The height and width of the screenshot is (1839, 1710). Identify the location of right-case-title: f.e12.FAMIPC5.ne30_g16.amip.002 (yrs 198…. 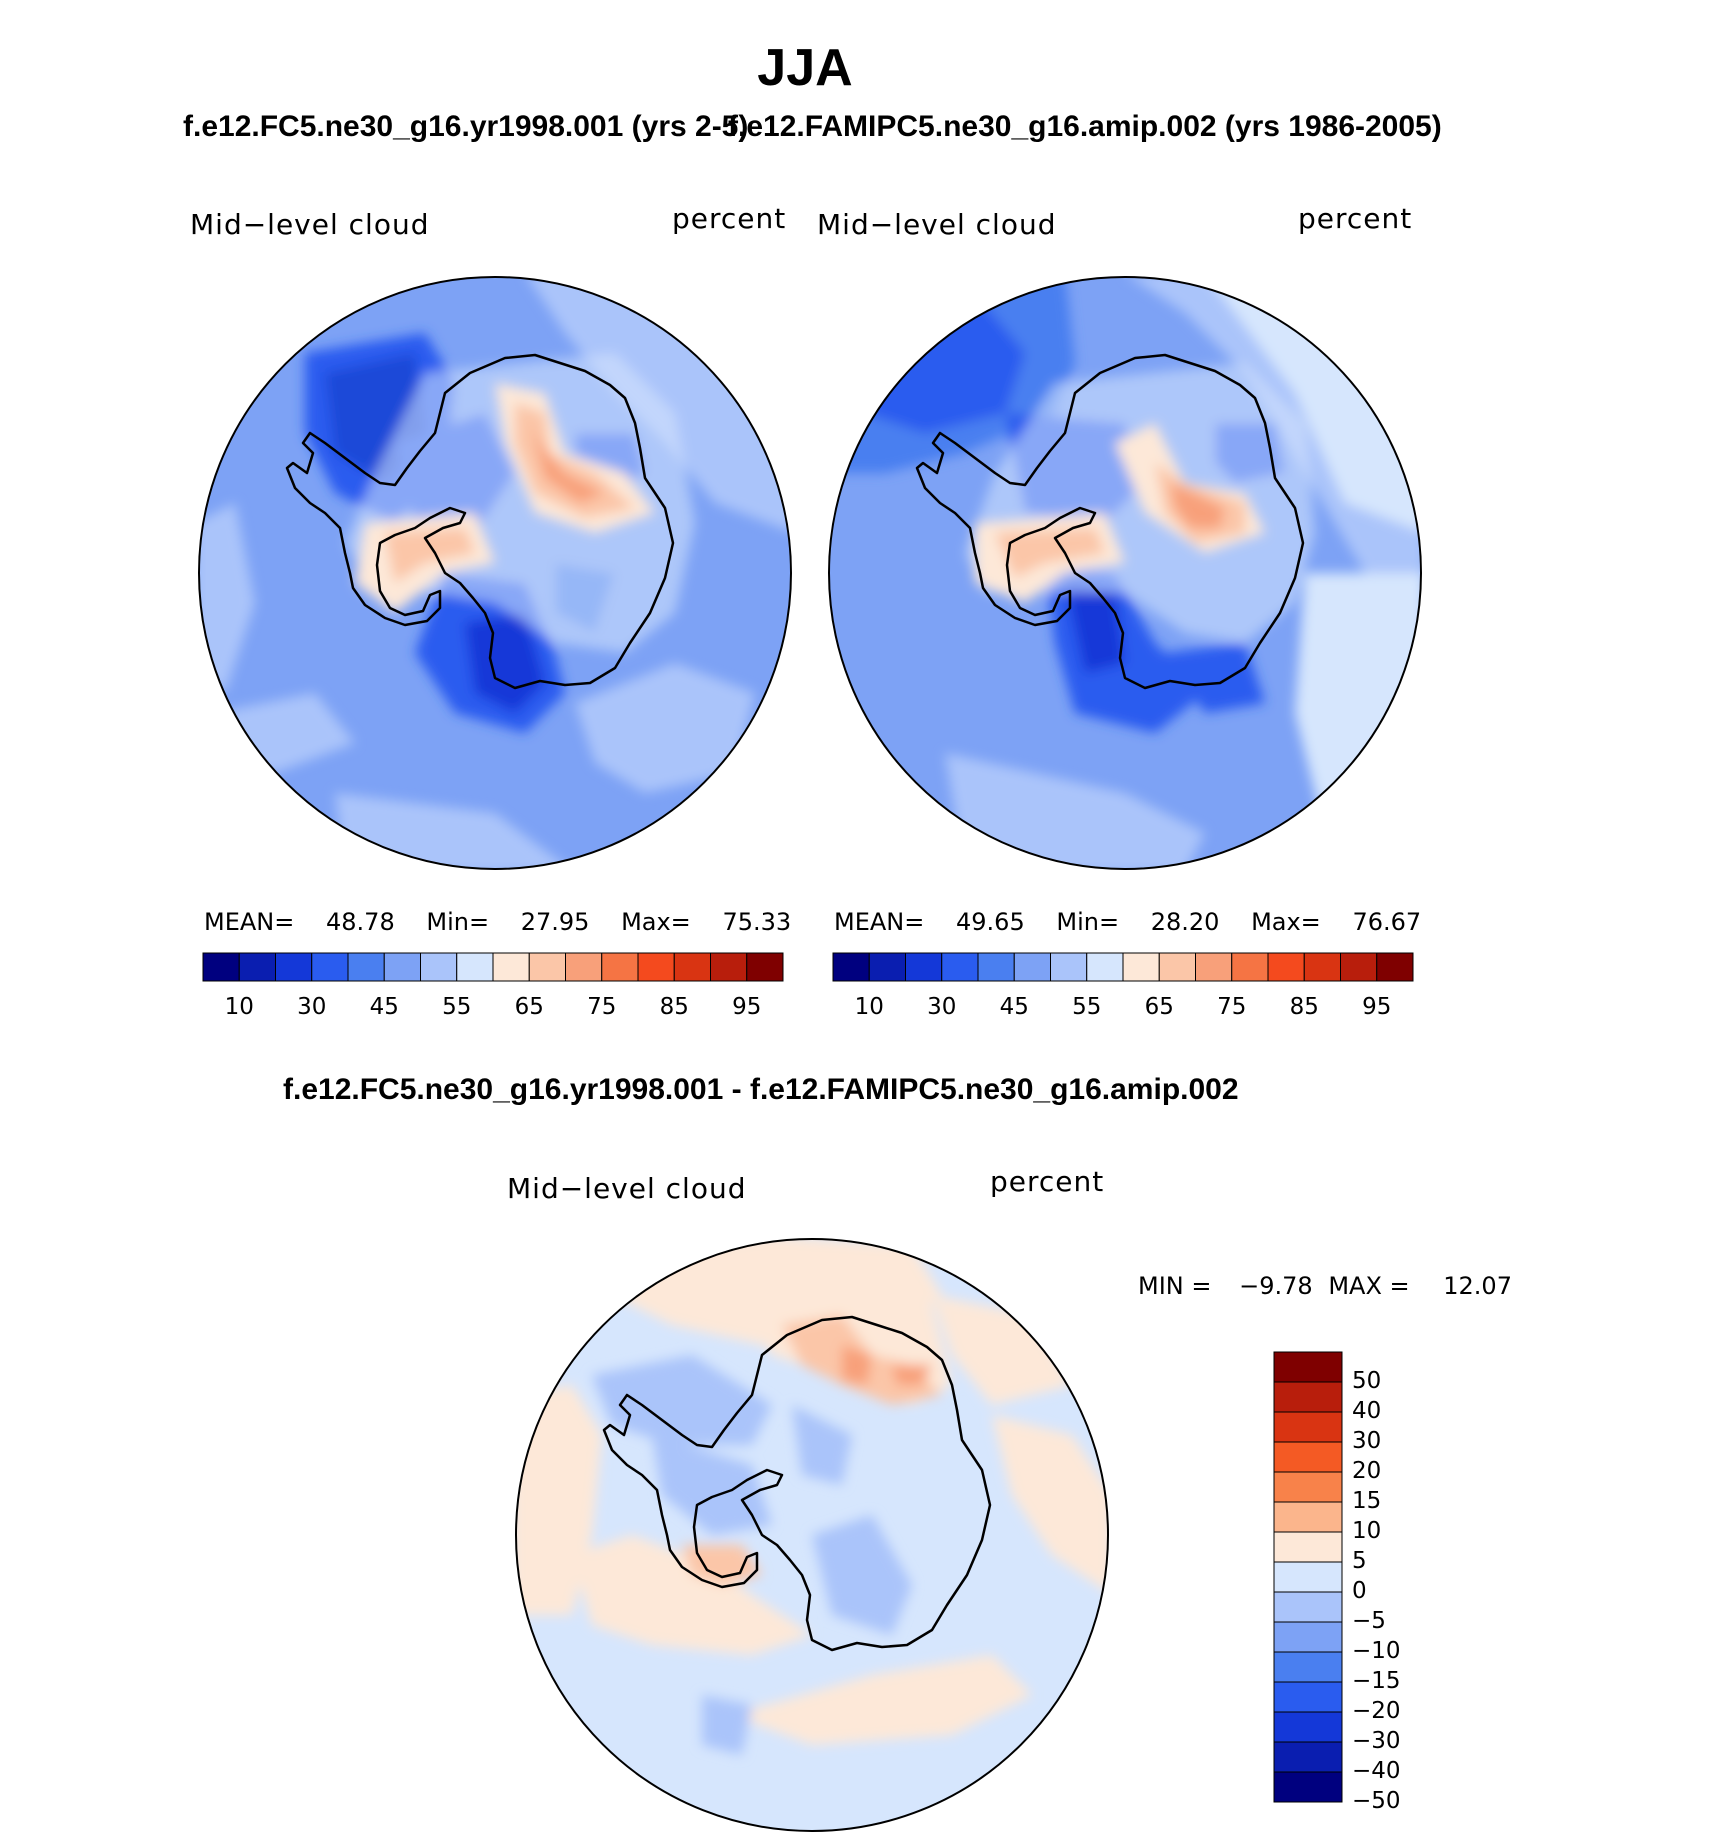
(1085, 126).